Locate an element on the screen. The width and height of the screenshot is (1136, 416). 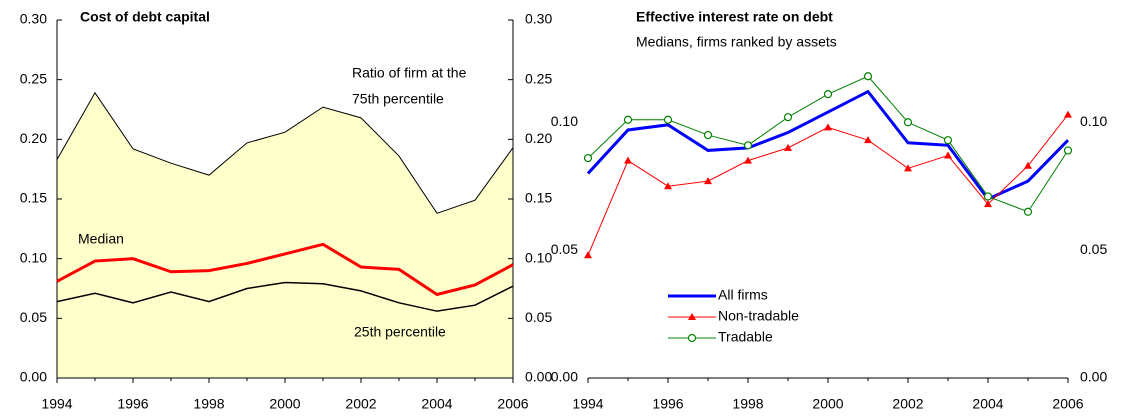
legend-label: All firms is located at coordinates (743, 295).